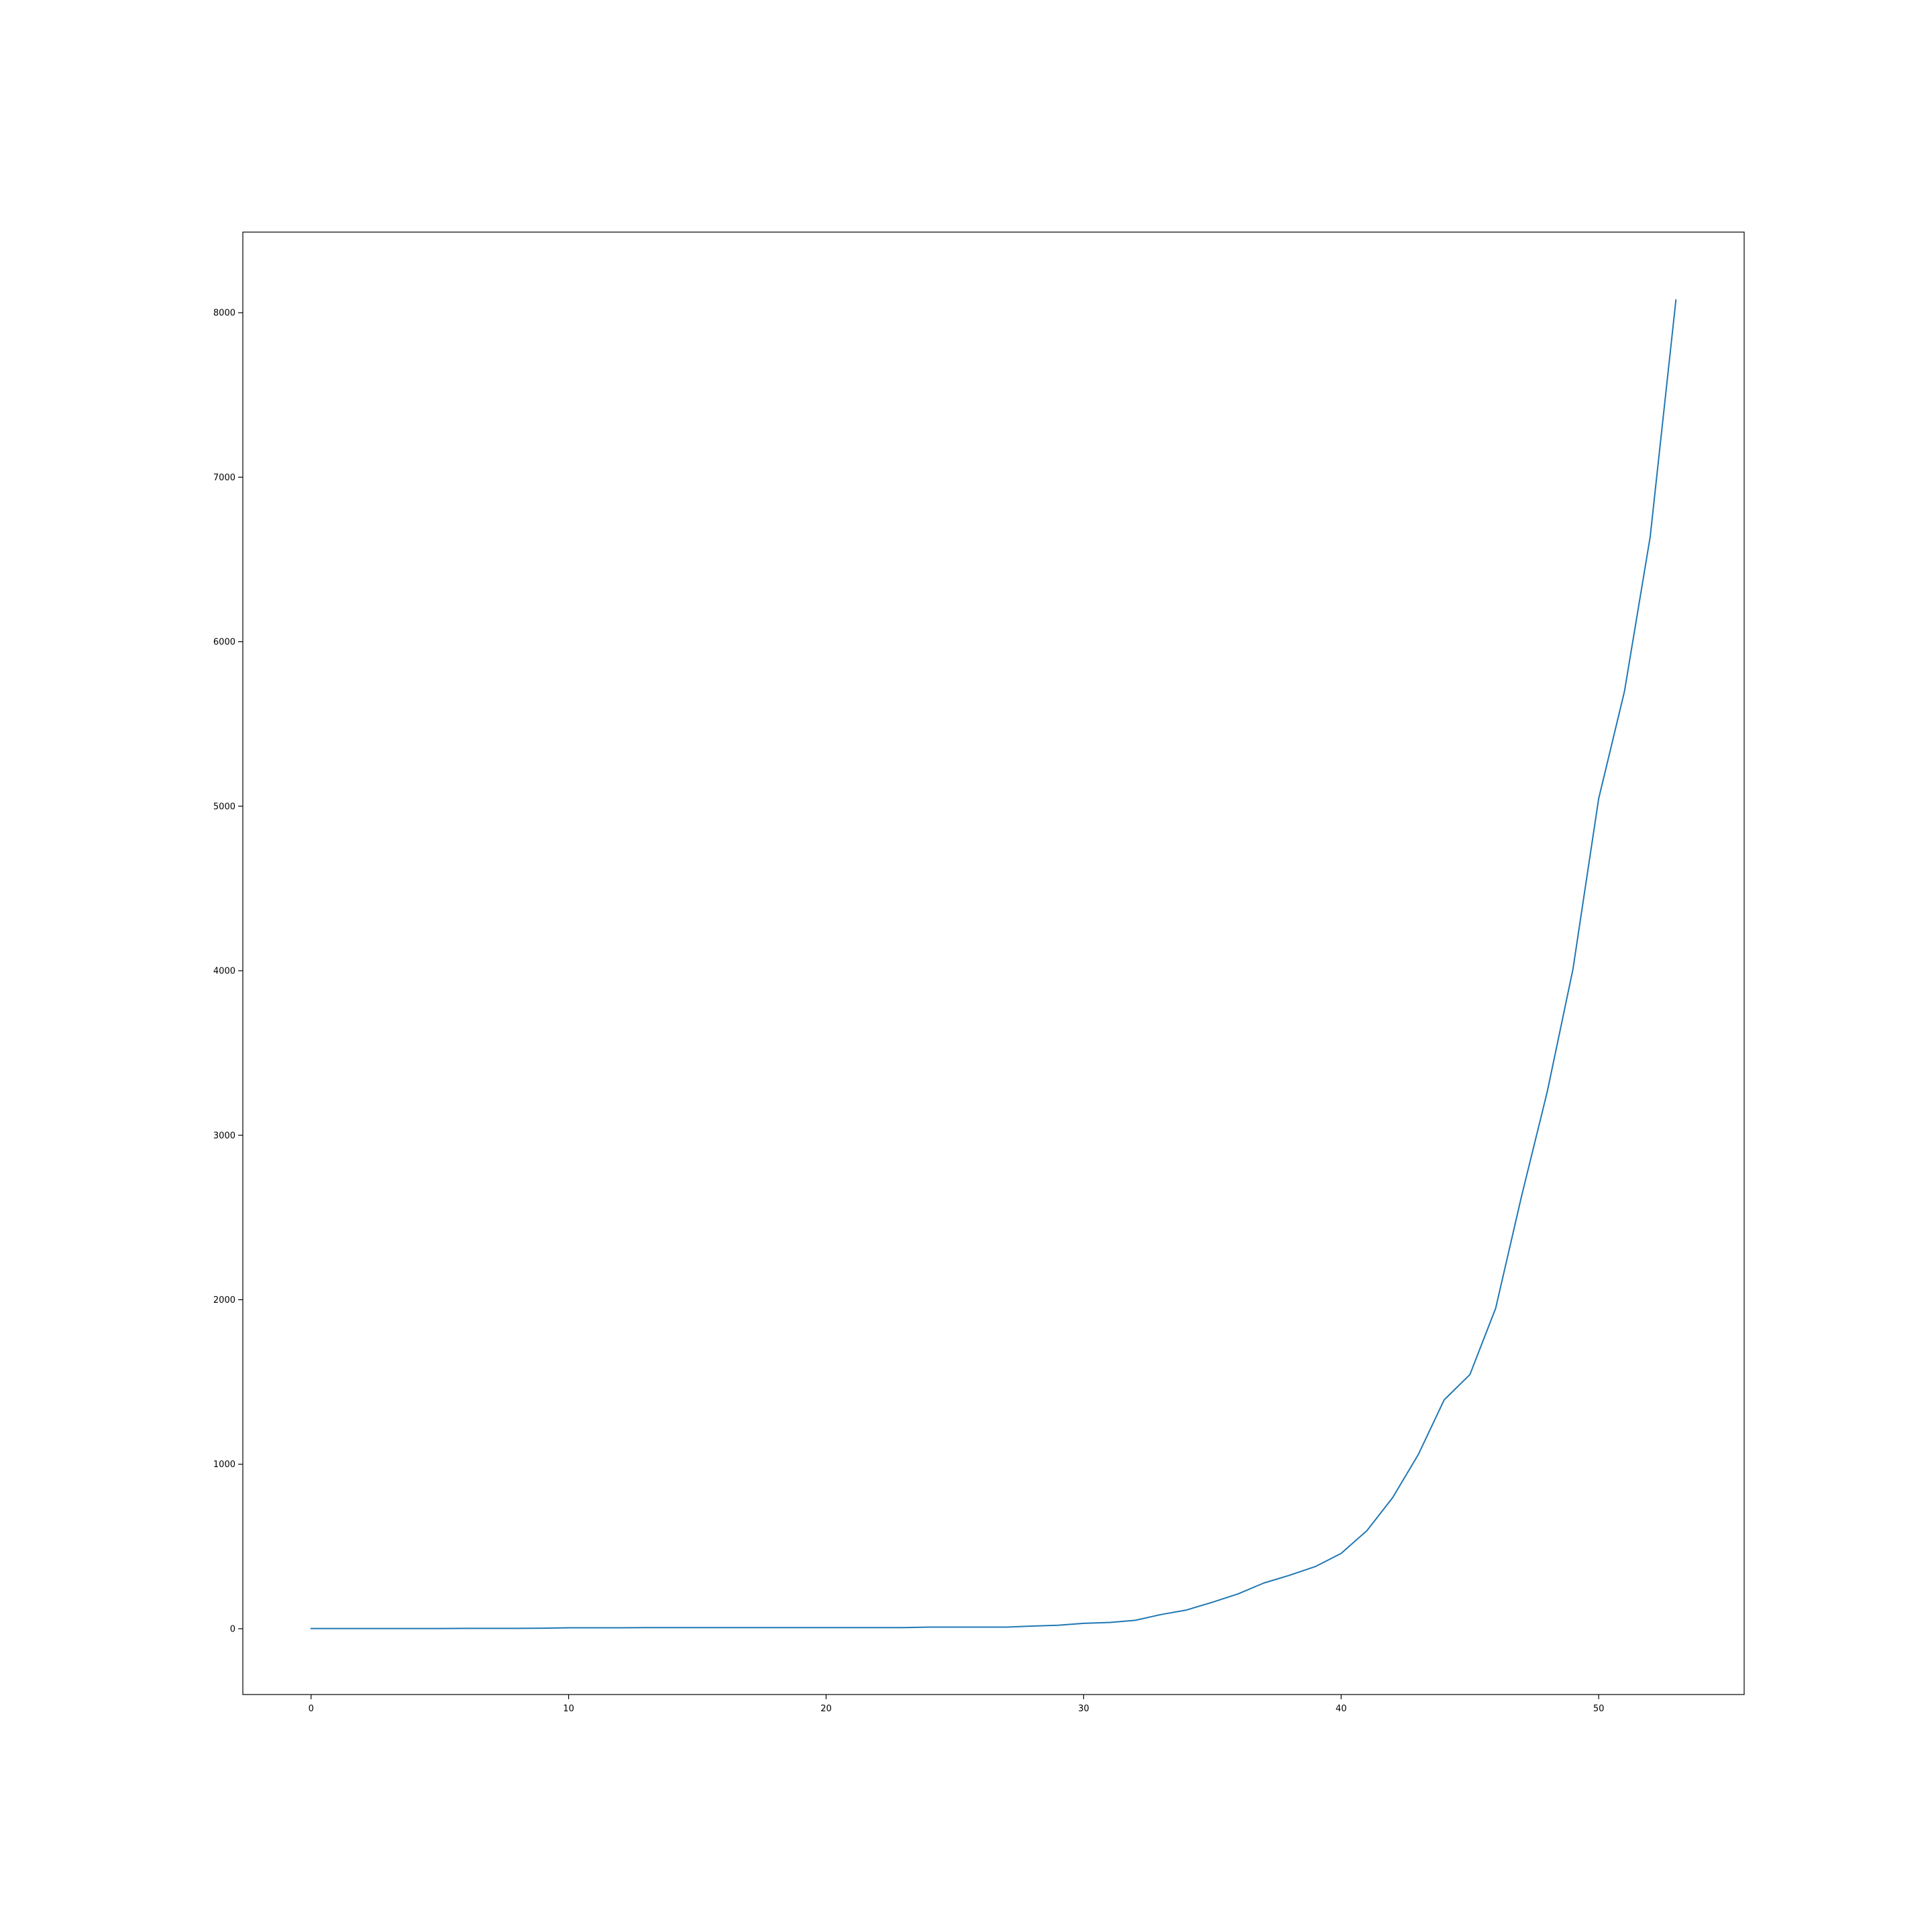  What do you see at coordinates (311, 1709) in the screenshot?
I see `x-tick-label: 0` at bounding box center [311, 1709].